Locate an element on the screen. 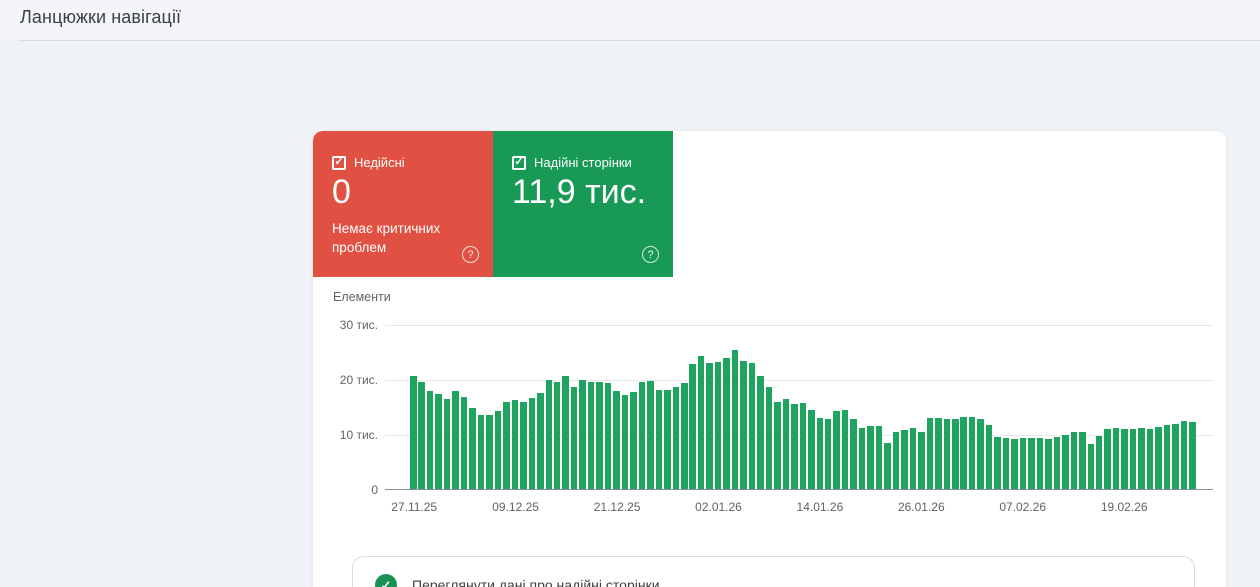 Image resolution: width=1260 pixels, height=587 pixels. invalid-card: ✓ Недійсні 0 Немає критичних проблем ? is located at coordinates (403, 204).